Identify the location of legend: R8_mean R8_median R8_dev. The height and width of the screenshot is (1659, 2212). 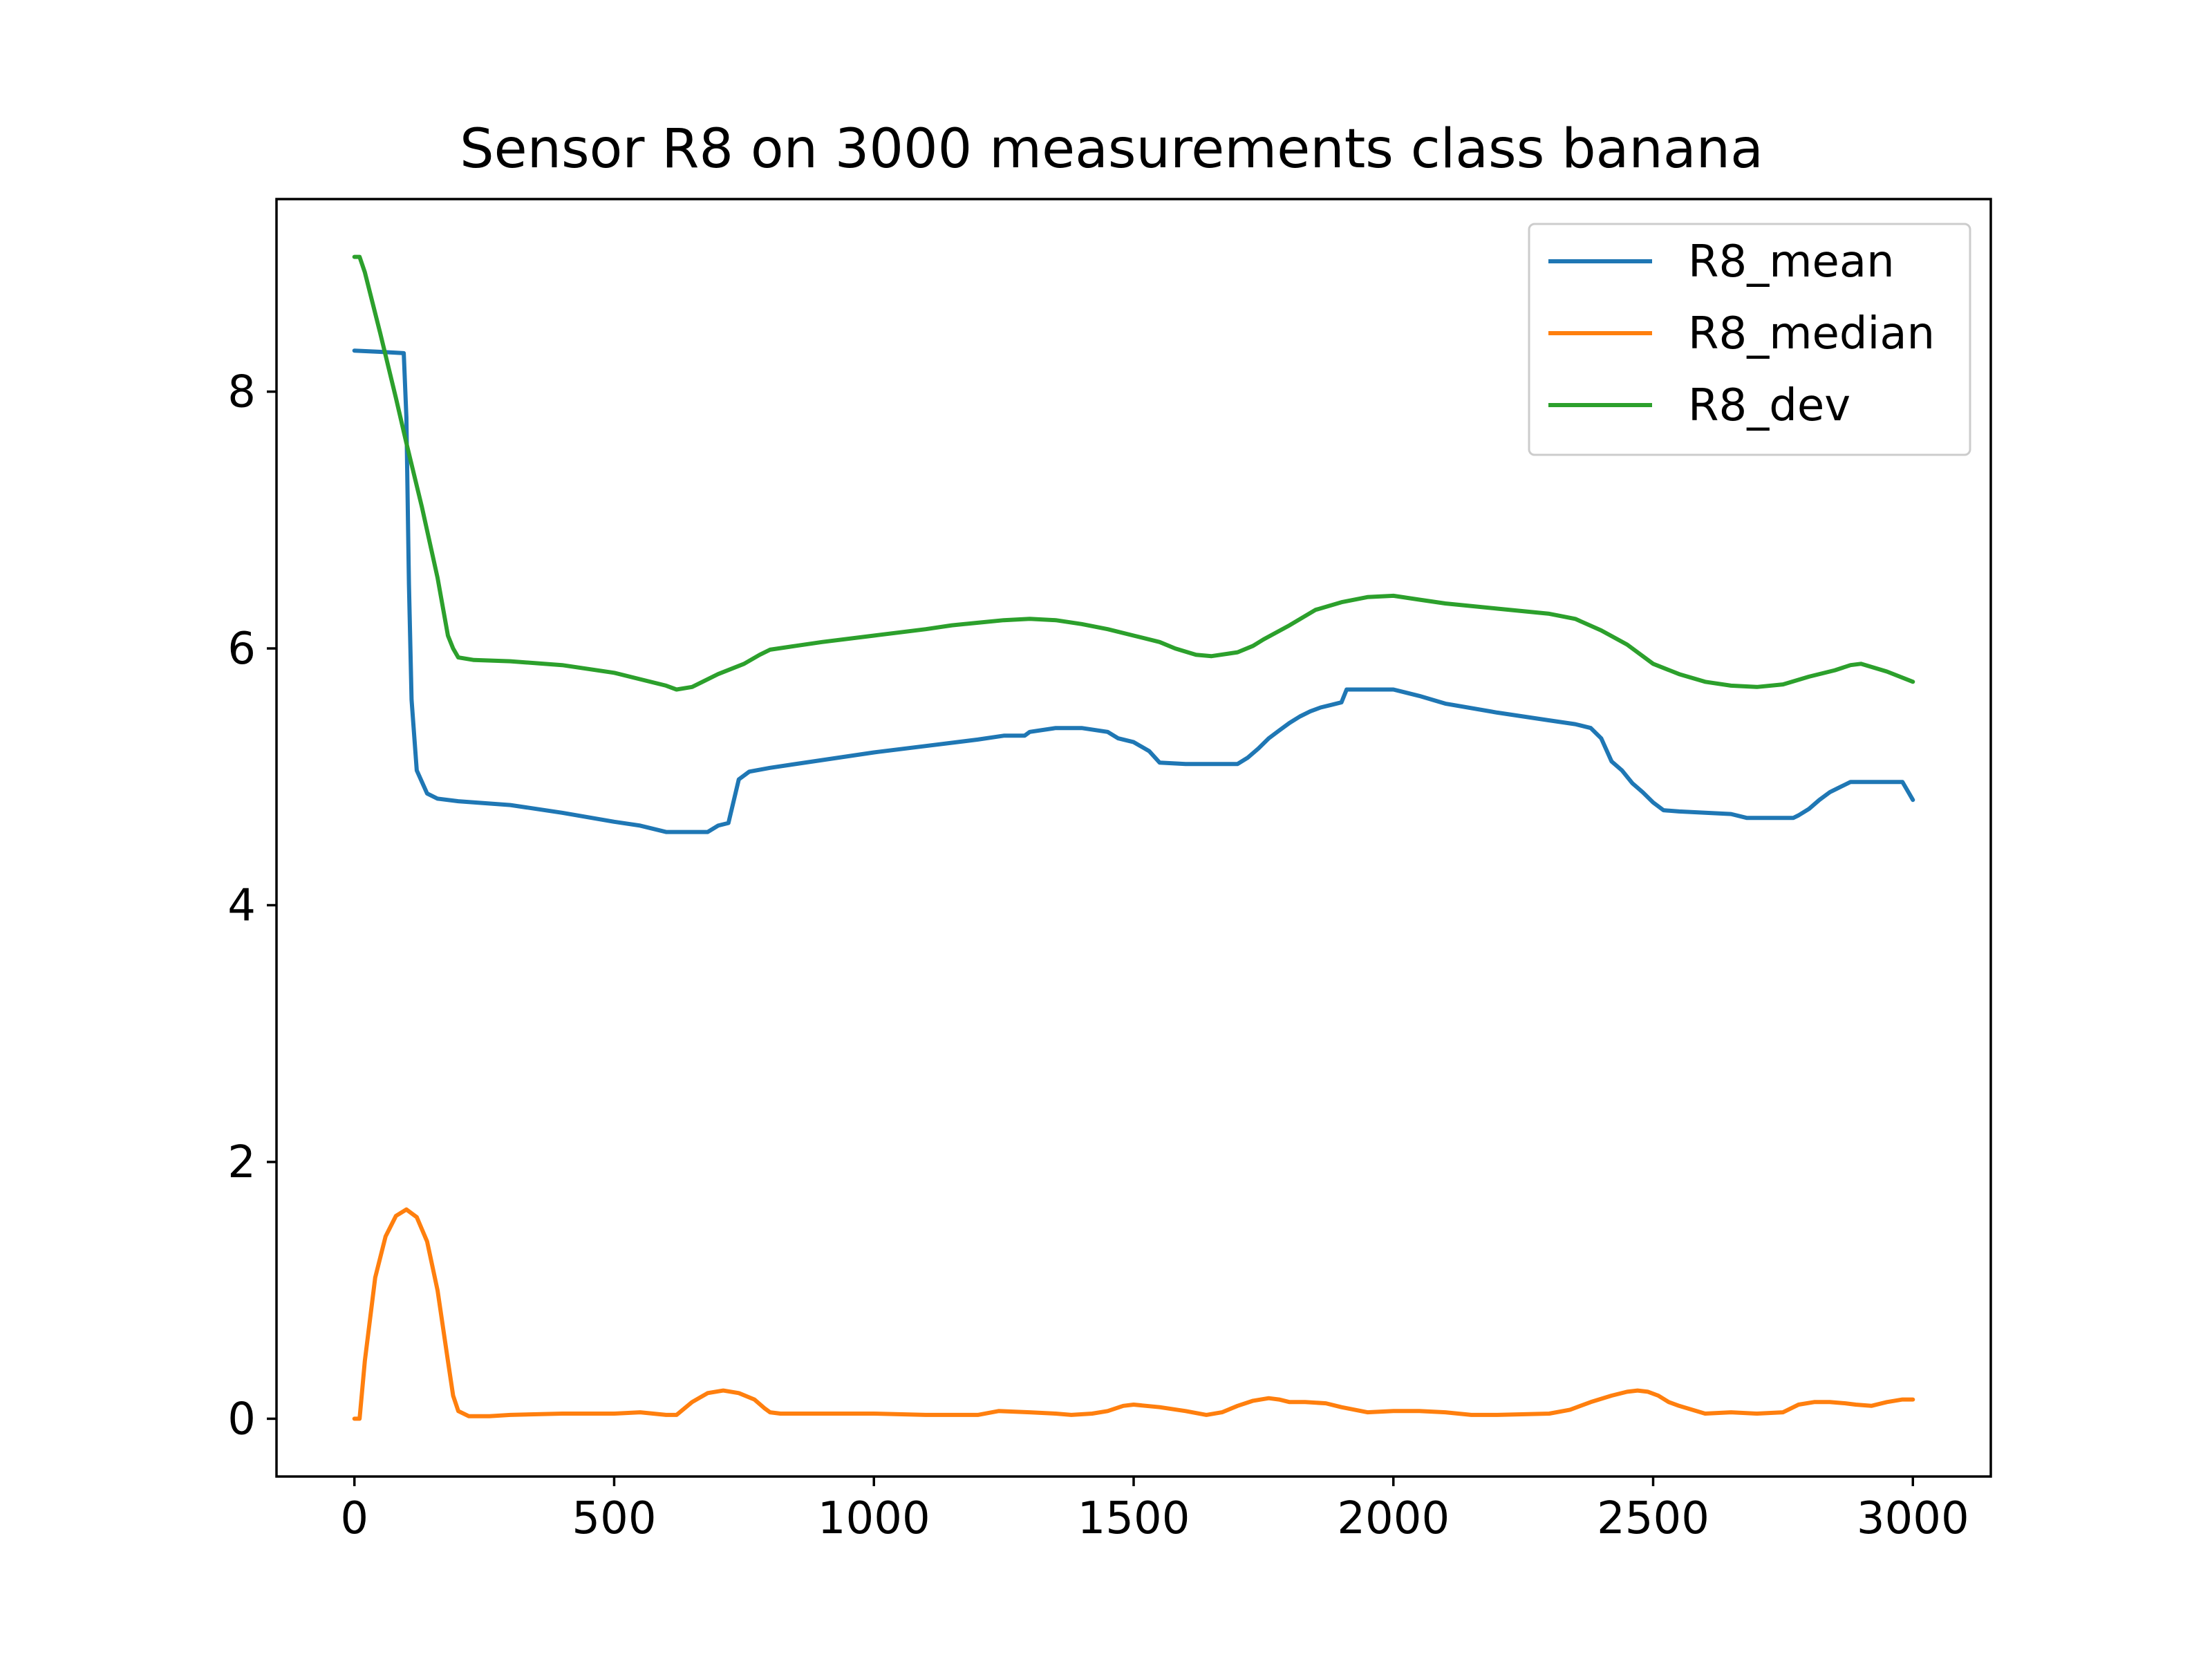
(1750, 339).